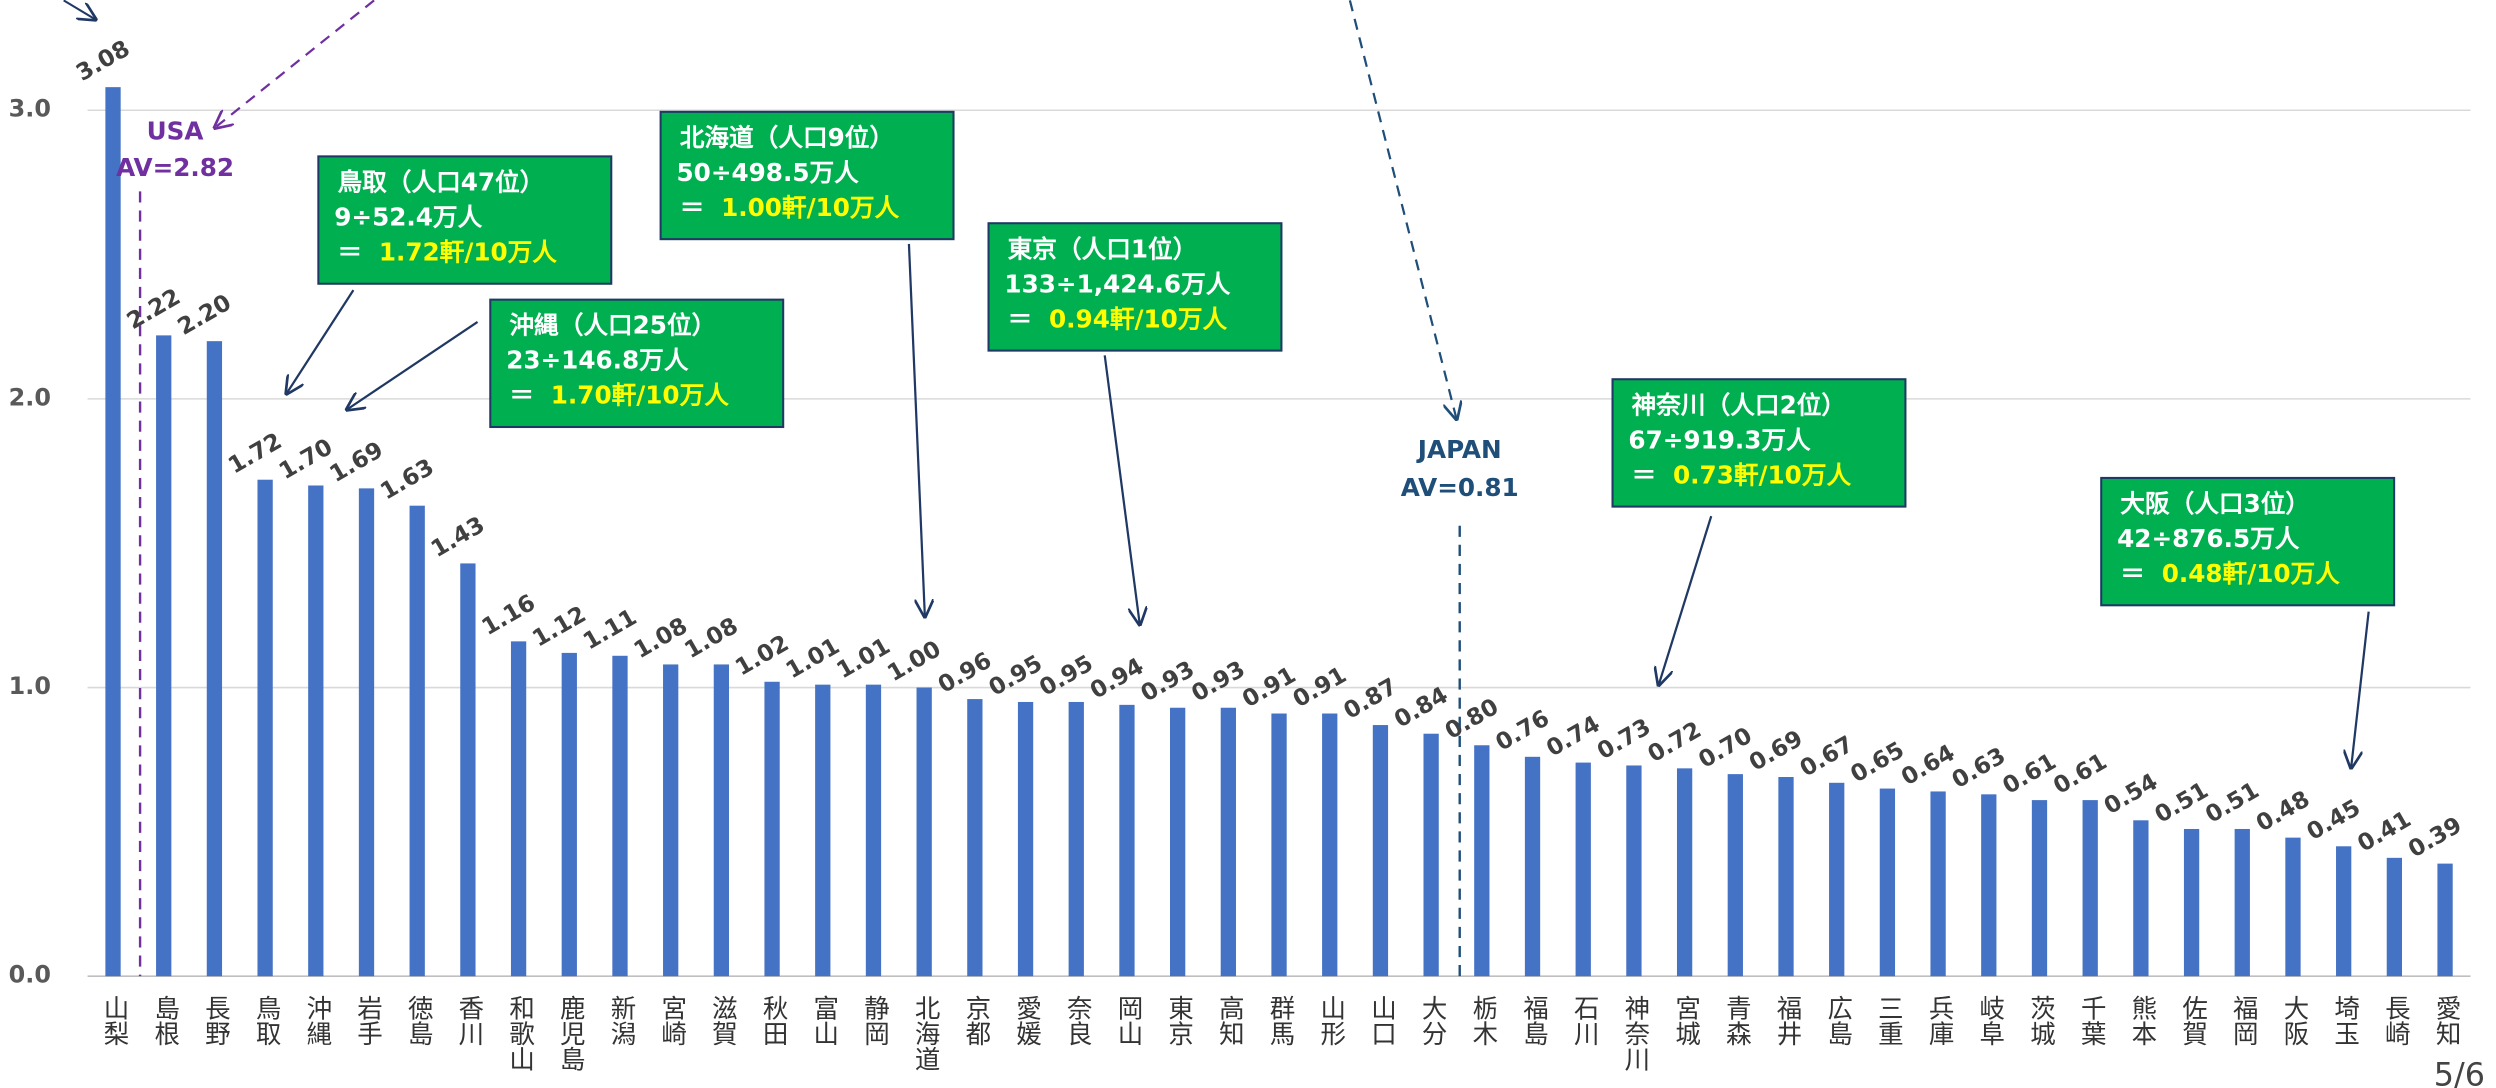 The height and width of the screenshot is (1088, 2496). I want to click on callout-title: 東京（人口1位）, so click(1103, 248).